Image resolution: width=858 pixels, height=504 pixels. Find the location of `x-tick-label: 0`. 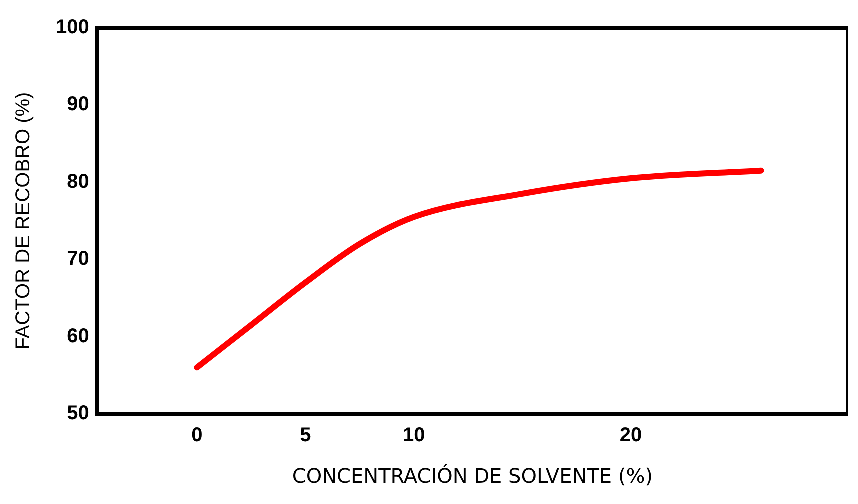

x-tick-label: 0 is located at coordinates (197, 435).